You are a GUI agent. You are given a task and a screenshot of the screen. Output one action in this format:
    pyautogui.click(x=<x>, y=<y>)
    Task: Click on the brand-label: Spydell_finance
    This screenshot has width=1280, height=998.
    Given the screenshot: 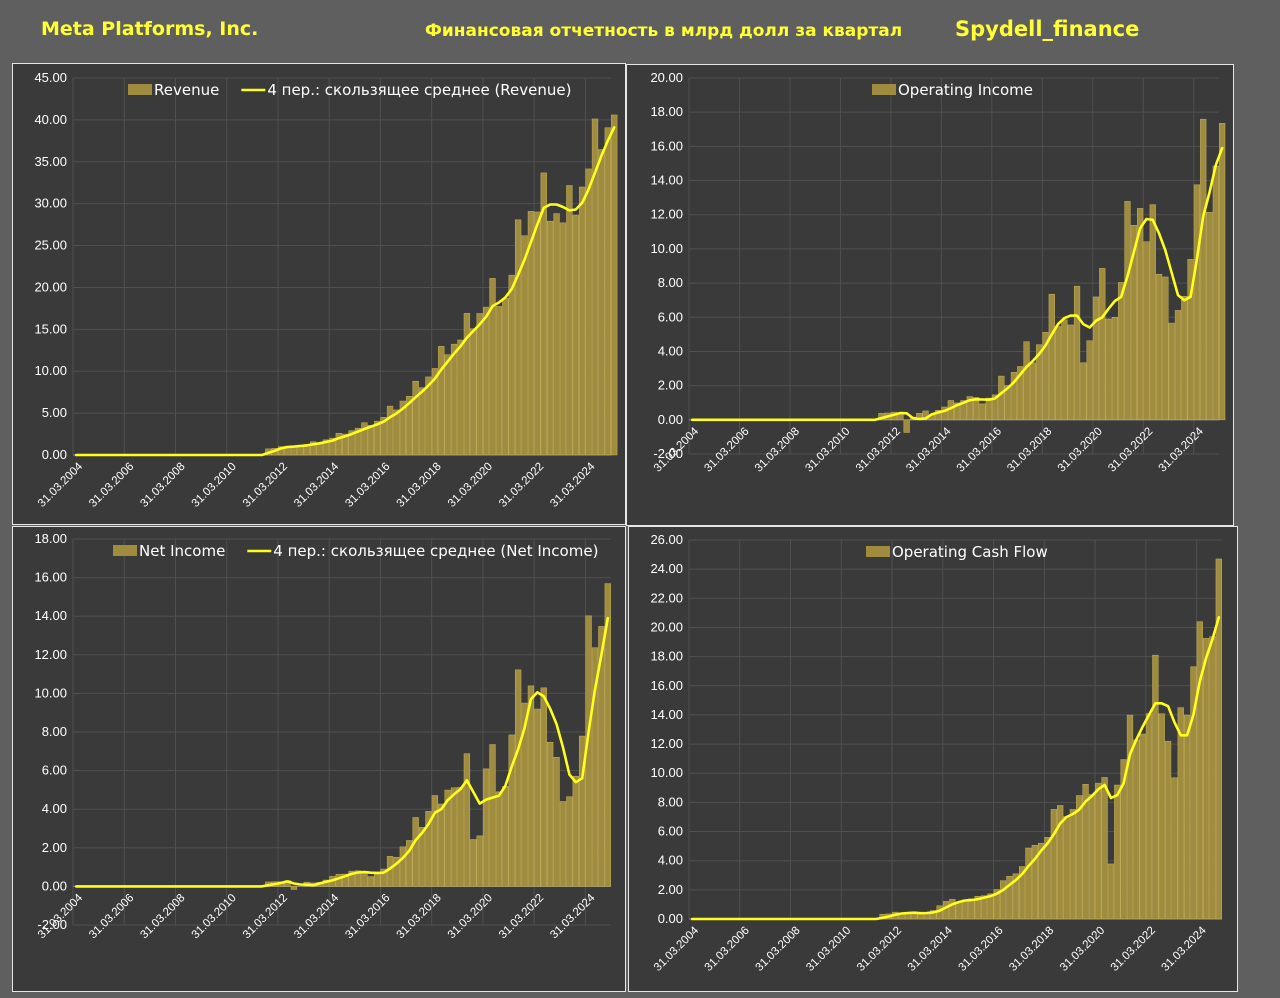 What is the action you would take?
    pyautogui.click(x=1047, y=29)
    